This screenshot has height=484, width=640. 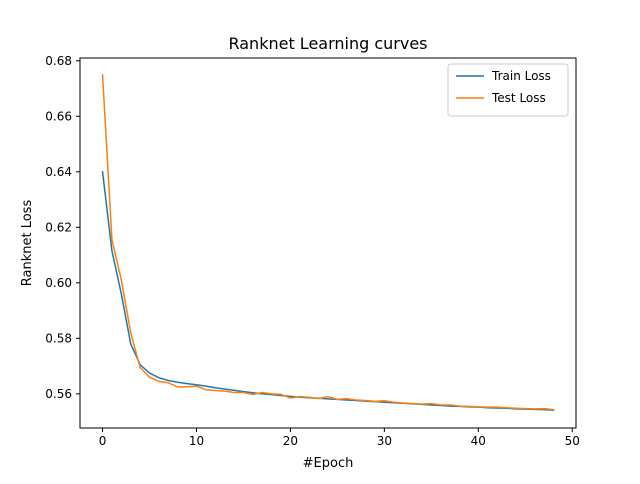 What do you see at coordinates (58, 116) in the screenshot?
I see `y-tick-label: 0.66` at bounding box center [58, 116].